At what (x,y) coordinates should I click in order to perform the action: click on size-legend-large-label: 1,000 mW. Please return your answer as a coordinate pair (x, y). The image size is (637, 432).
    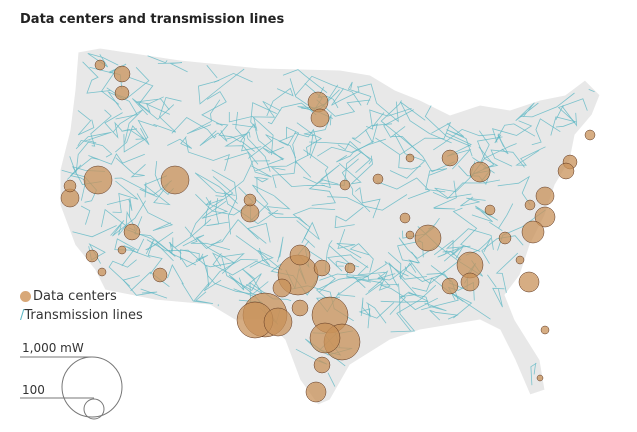
    Looking at the image, I should click on (53, 348).